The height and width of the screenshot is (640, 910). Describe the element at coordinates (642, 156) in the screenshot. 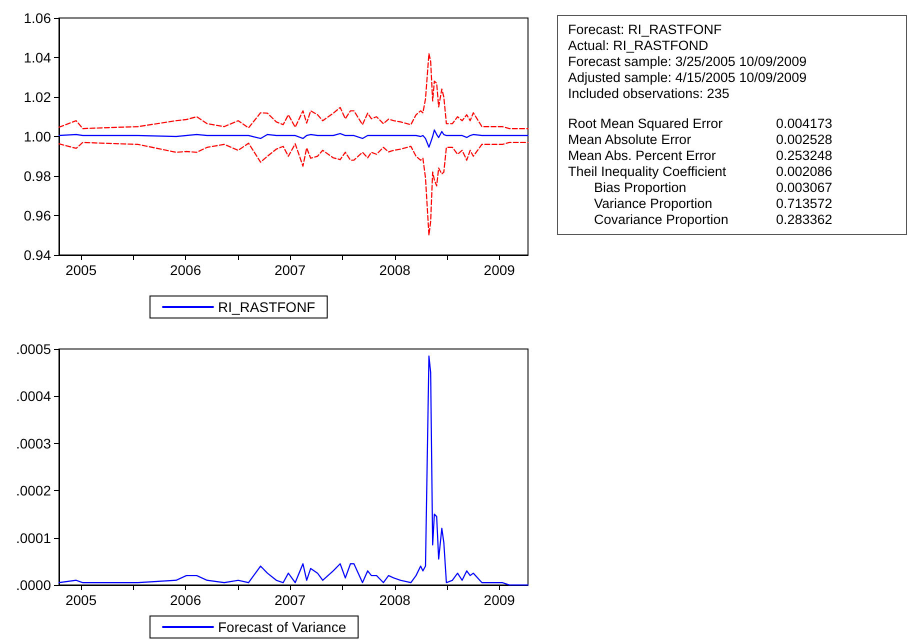

I see `category-label: Mean Abs. Percent Error` at that location.